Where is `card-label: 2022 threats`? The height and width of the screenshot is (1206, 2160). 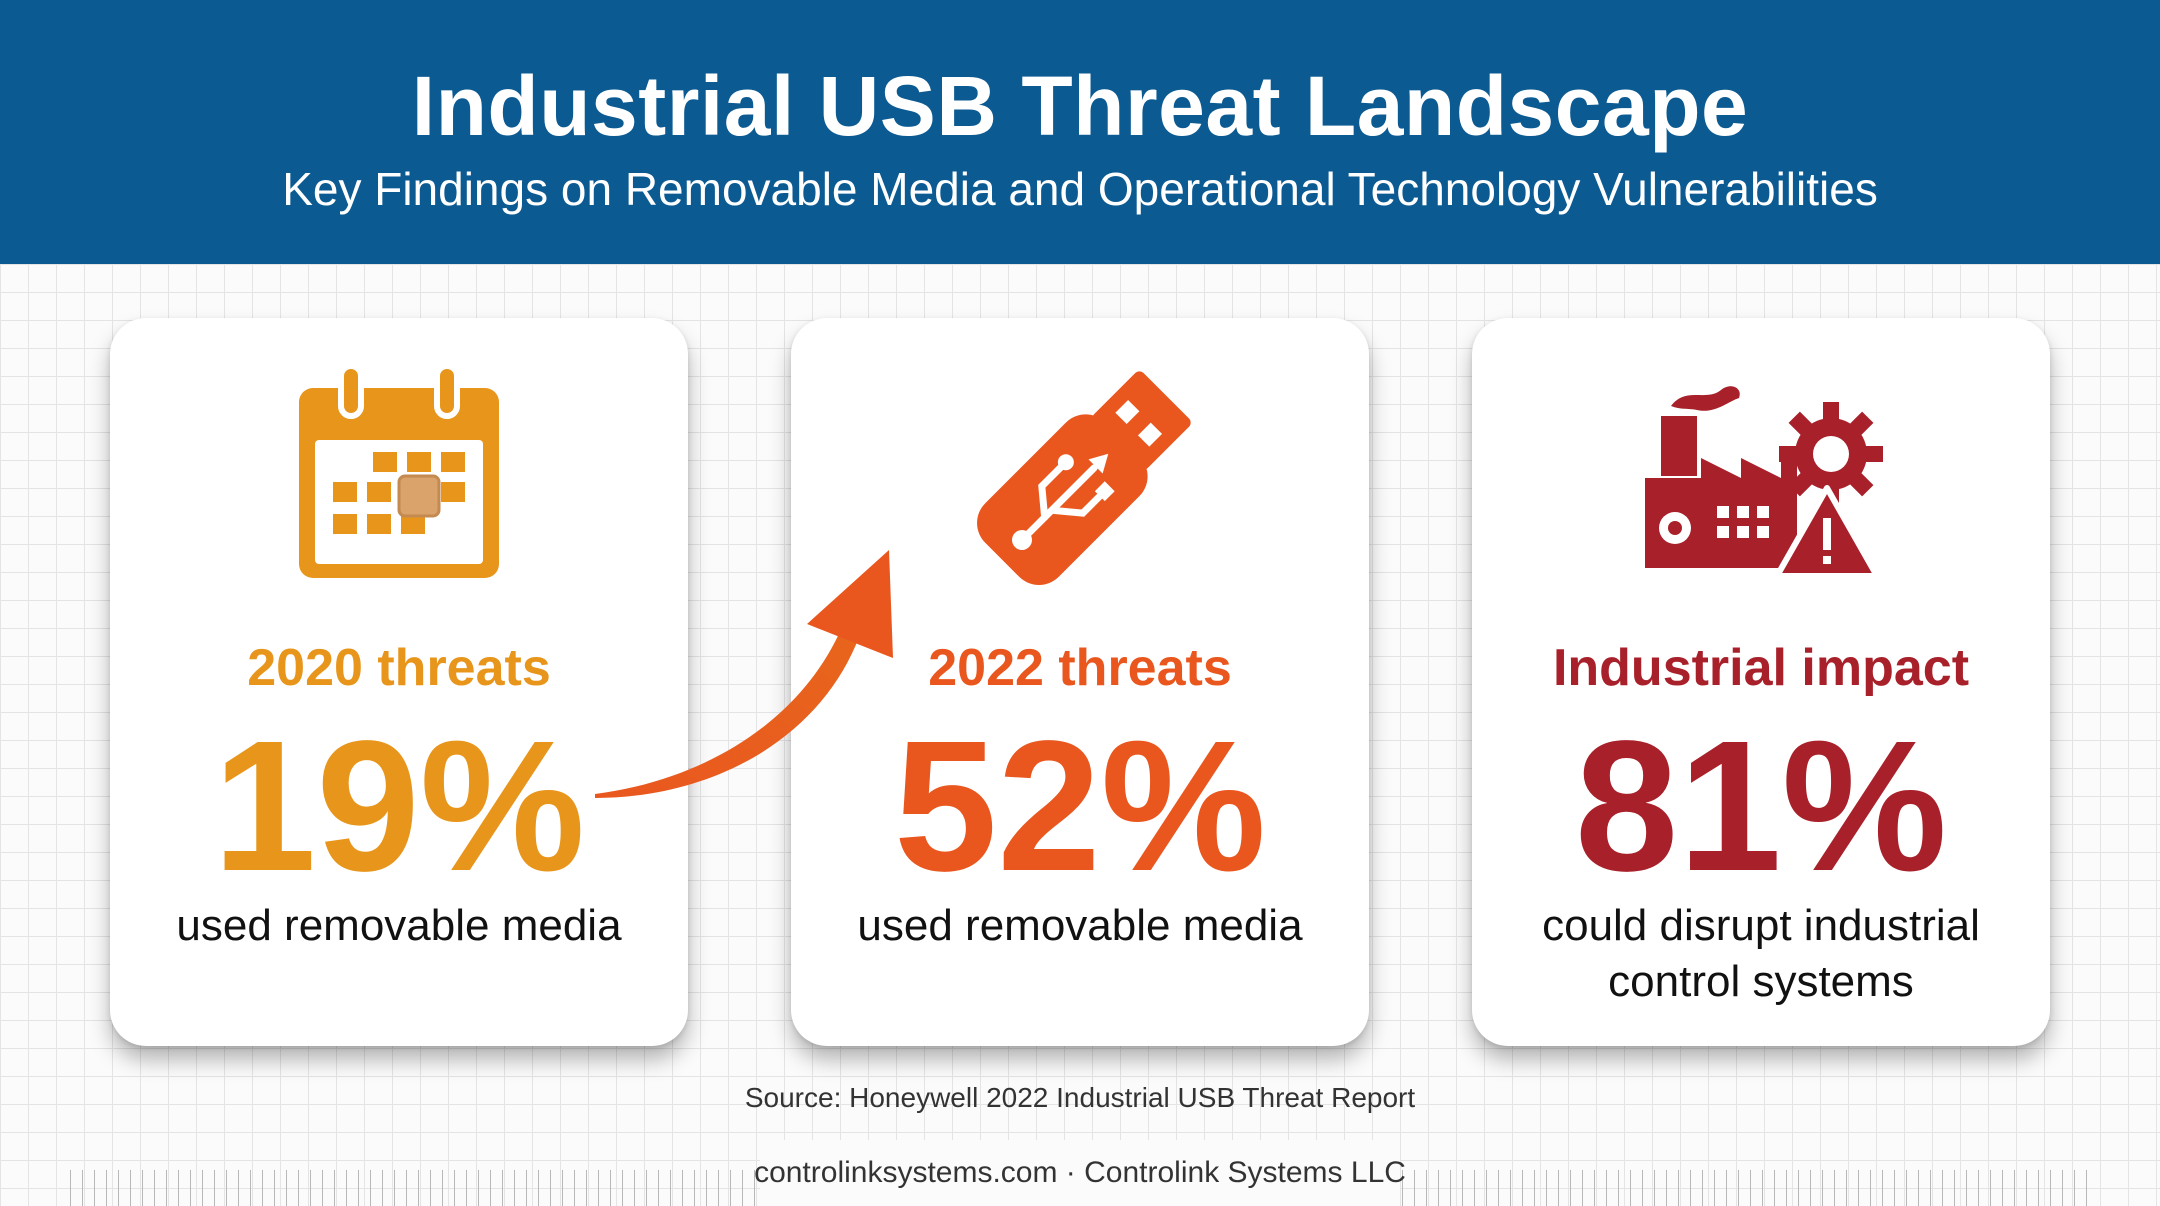 card-label: 2022 threats is located at coordinates (1080, 668).